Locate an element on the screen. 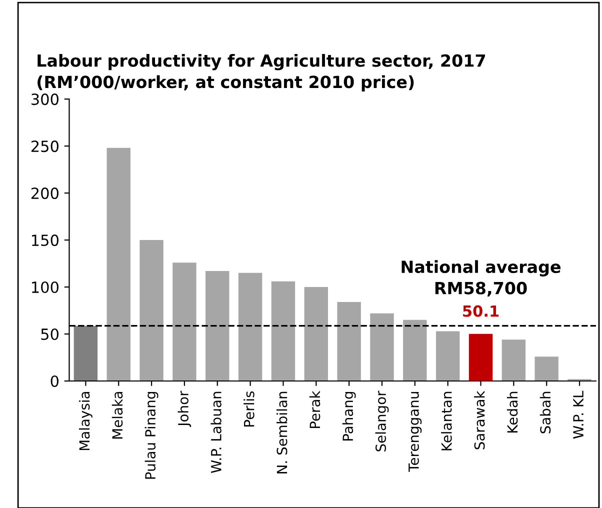 This screenshot has height=508, width=602. y-tick-label: 300 is located at coordinates (45, 100).